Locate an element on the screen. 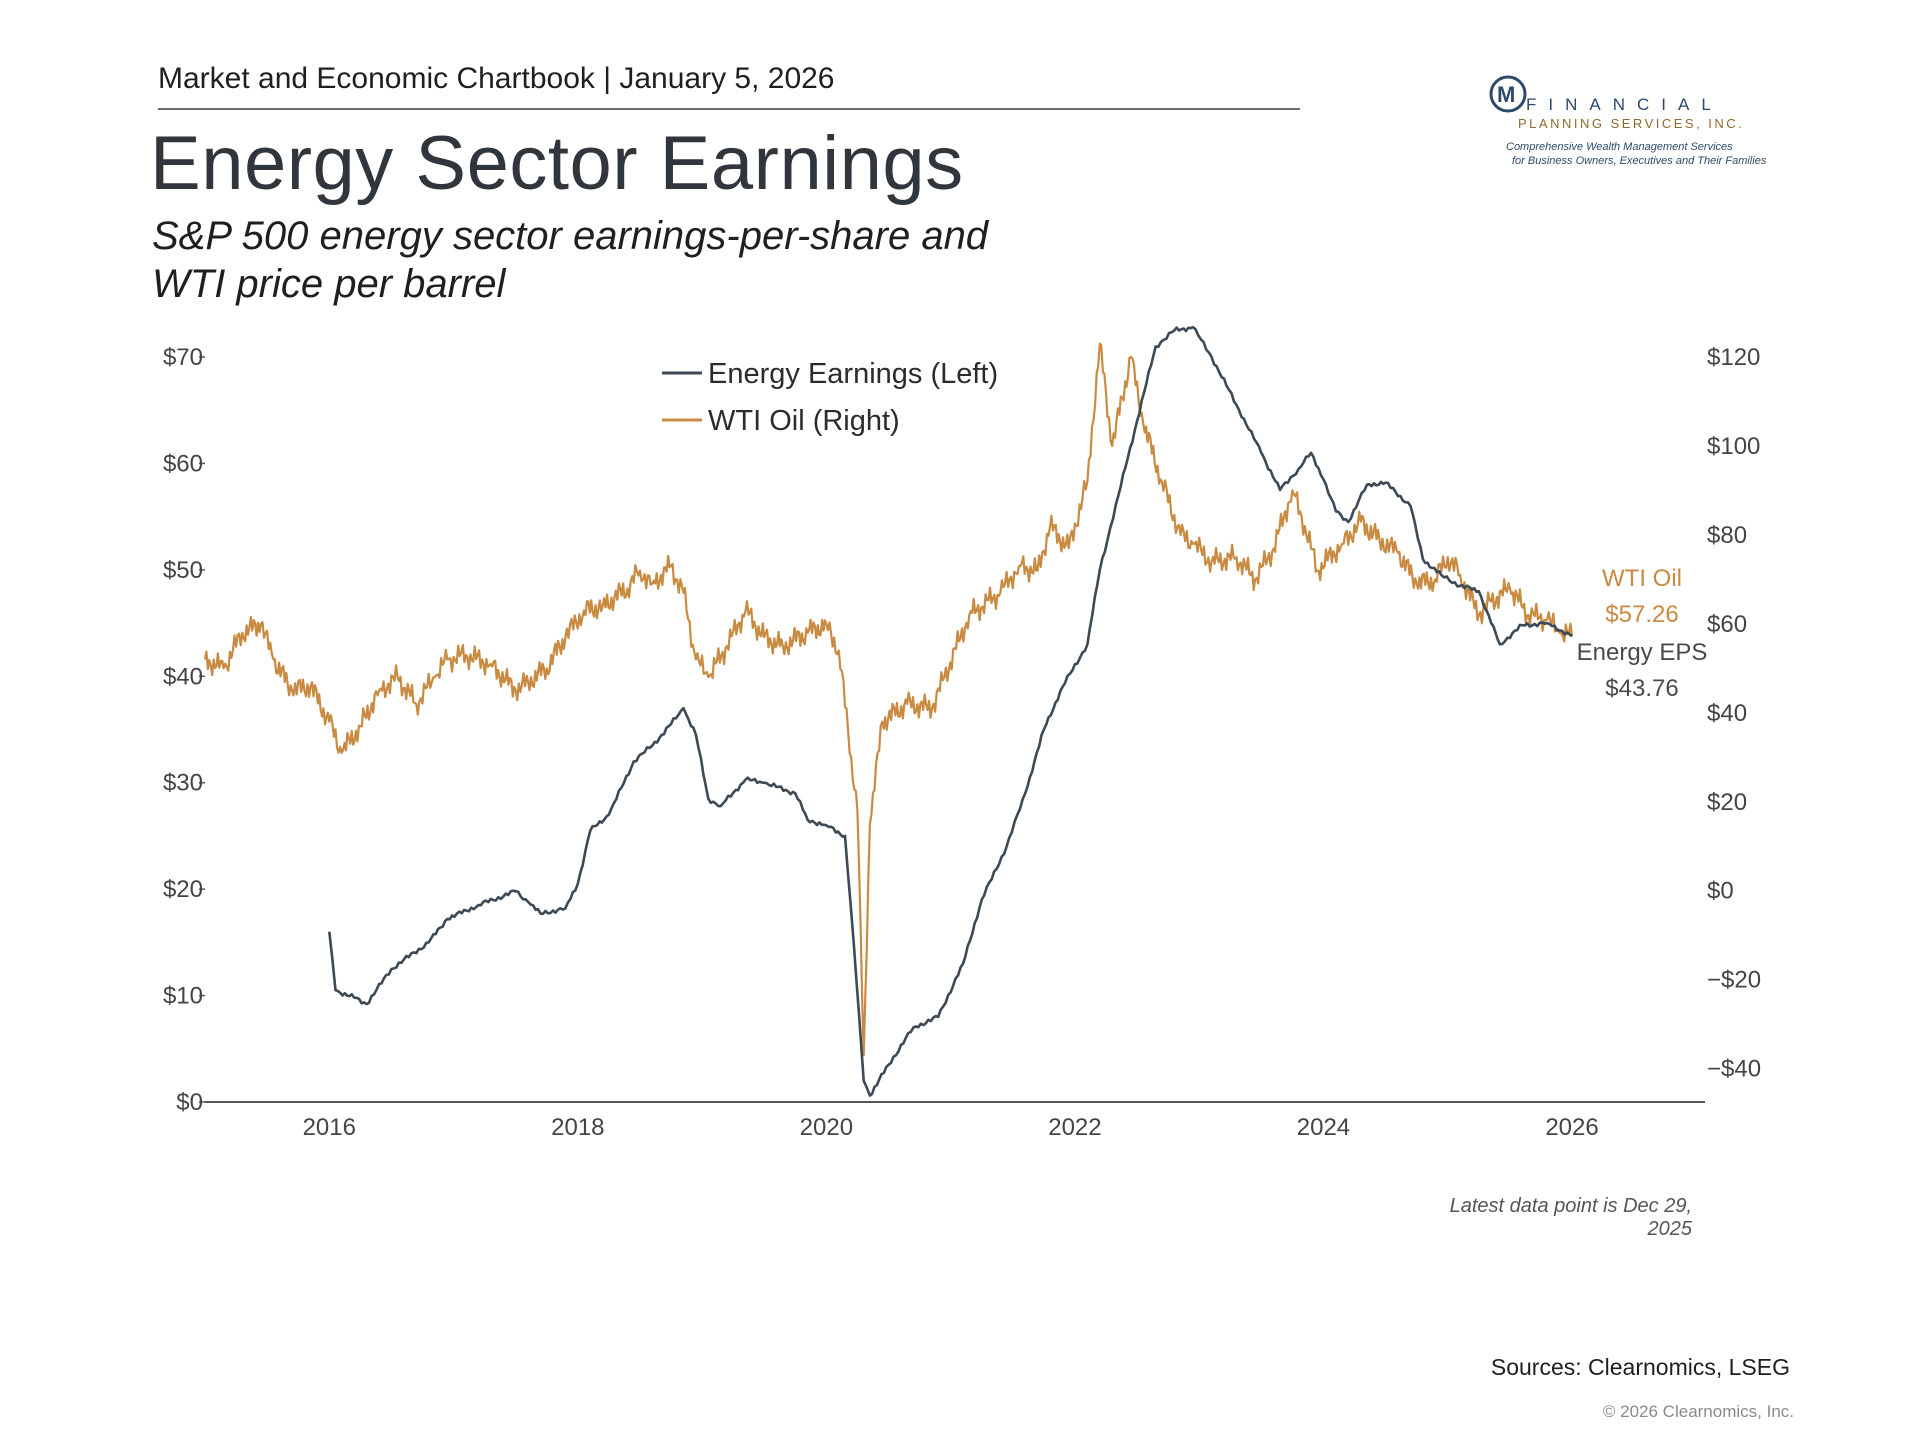  right-tick-label: −$20 is located at coordinates (1734, 980).